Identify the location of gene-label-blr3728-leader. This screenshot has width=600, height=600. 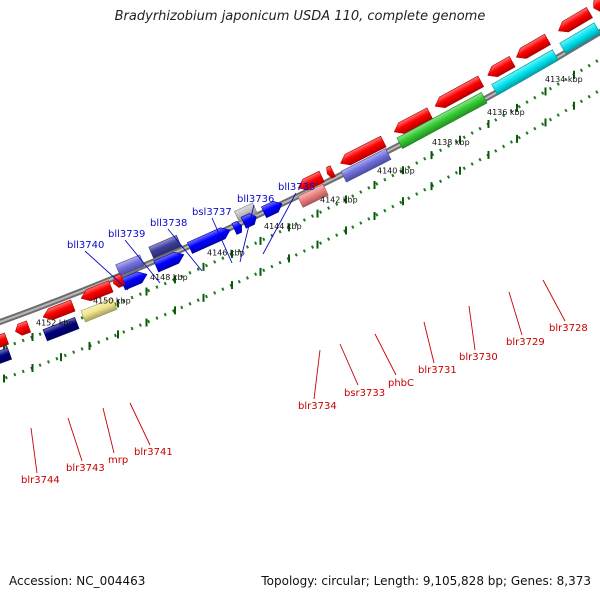
(554, 300).